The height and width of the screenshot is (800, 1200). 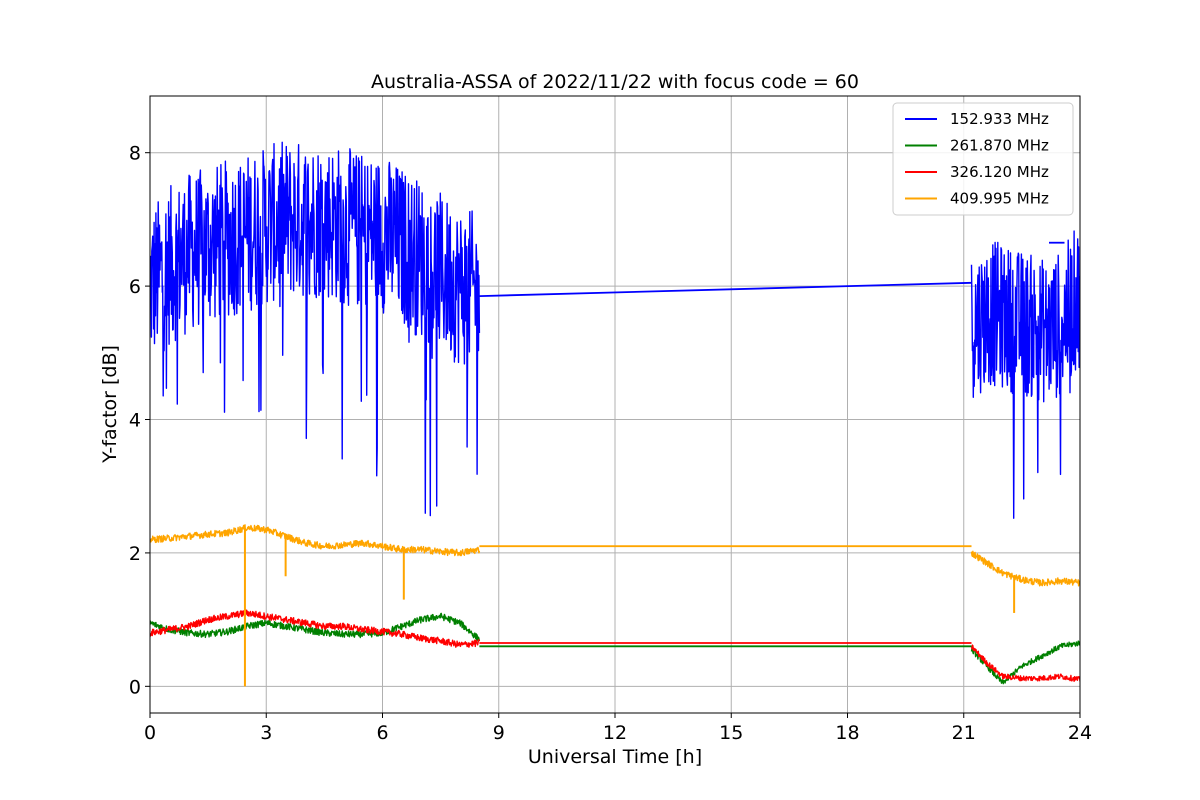 I want to click on legend-box, so click(x=983, y=159).